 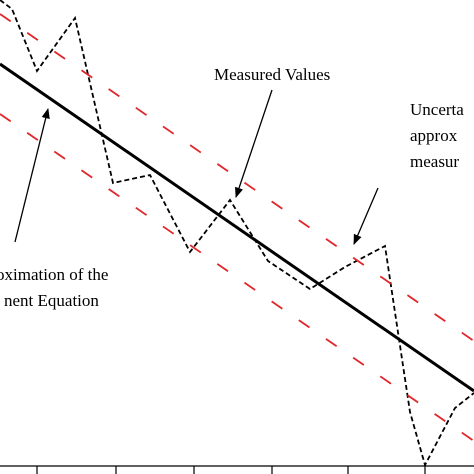 What do you see at coordinates (272, 74) in the screenshot?
I see `measured-values-label: Measured Values` at bounding box center [272, 74].